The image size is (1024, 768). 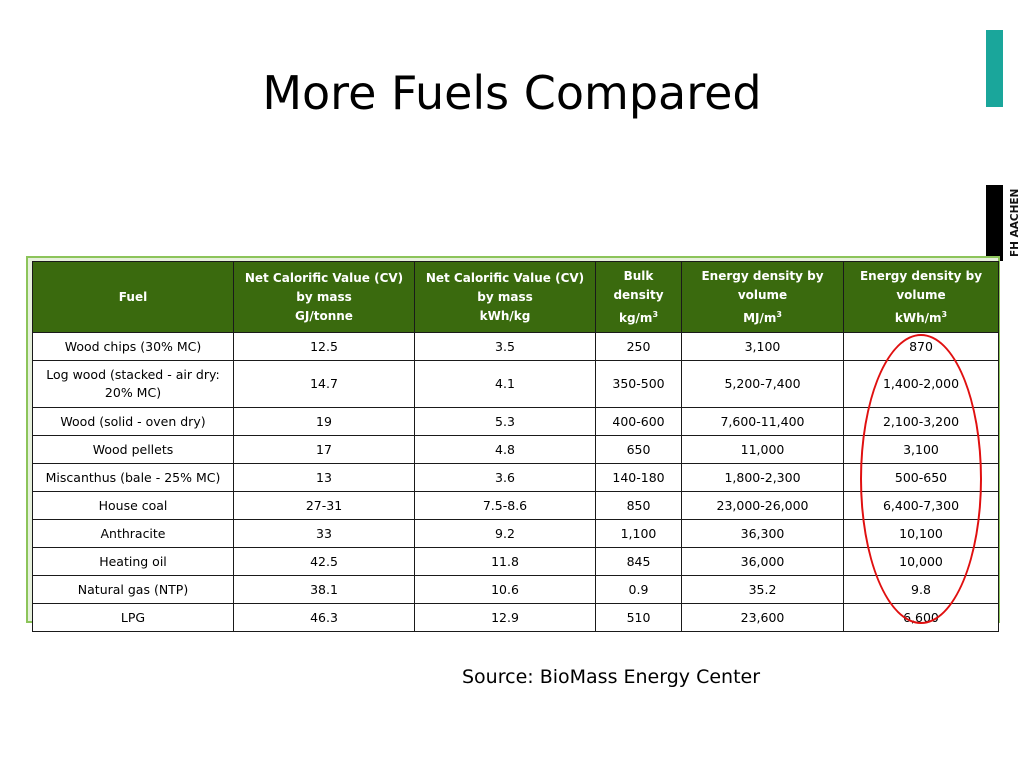 I want to click on energy-mj-cell: 7,600-11,400, so click(x=762, y=421).